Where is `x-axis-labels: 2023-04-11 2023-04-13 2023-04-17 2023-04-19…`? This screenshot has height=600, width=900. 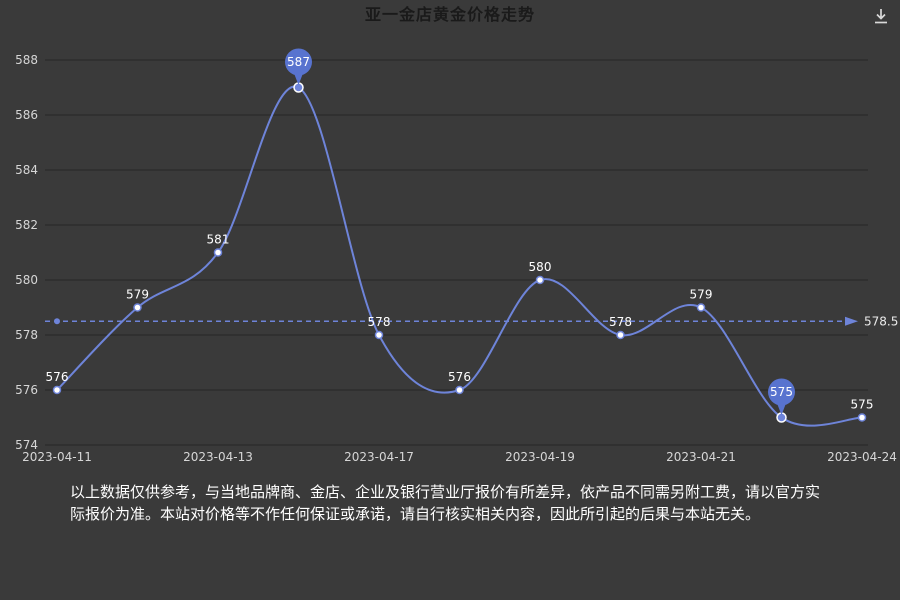
x-axis-labels: 2023-04-11 2023-04-13 2023-04-17 2023-04-19… is located at coordinates (459, 457).